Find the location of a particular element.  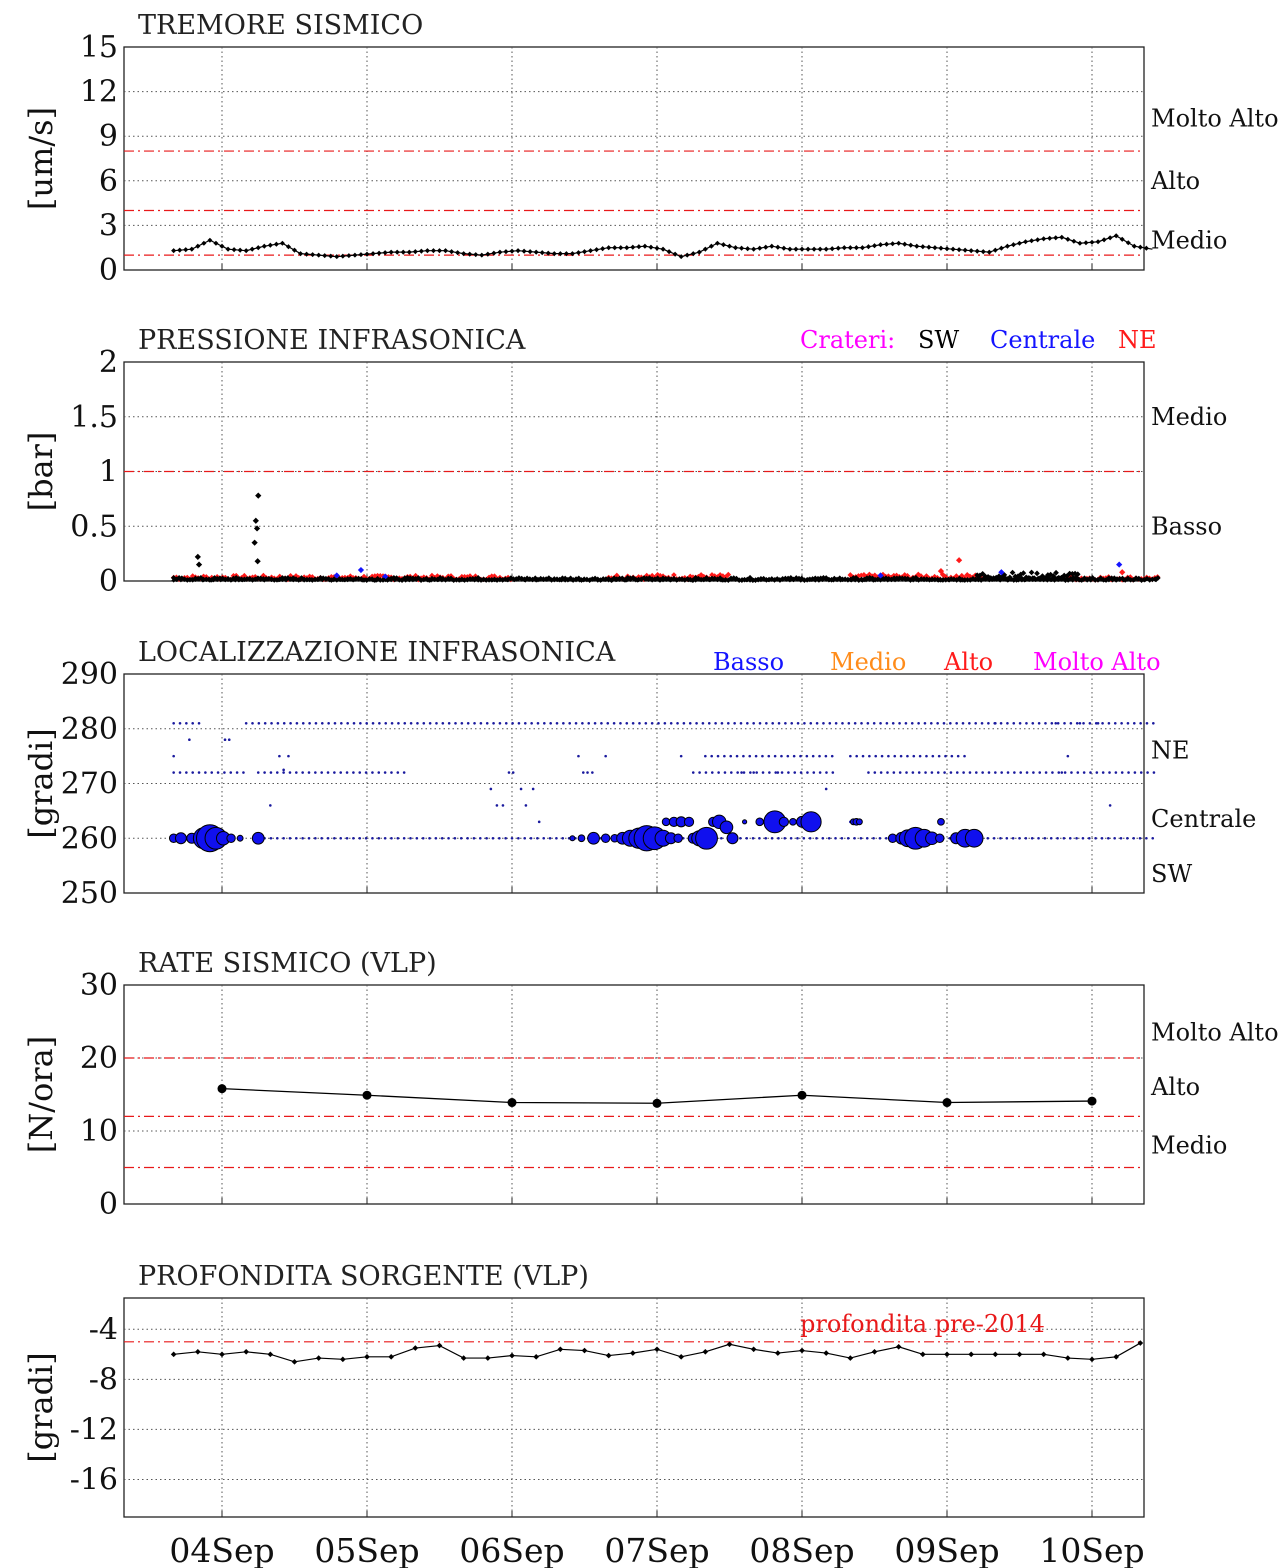

y-tick-label: 0 is located at coordinates (108, 270).